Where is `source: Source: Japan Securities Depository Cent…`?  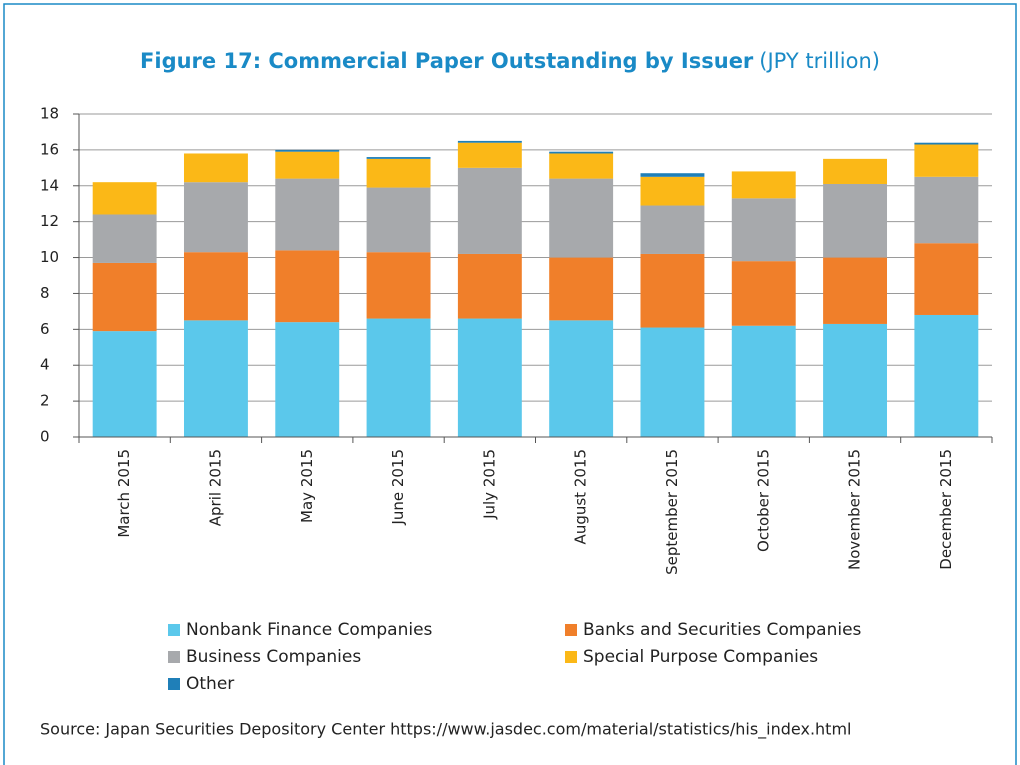
source: Source: Japan Securities Depository Cent… is located at coordinates (445, 730).